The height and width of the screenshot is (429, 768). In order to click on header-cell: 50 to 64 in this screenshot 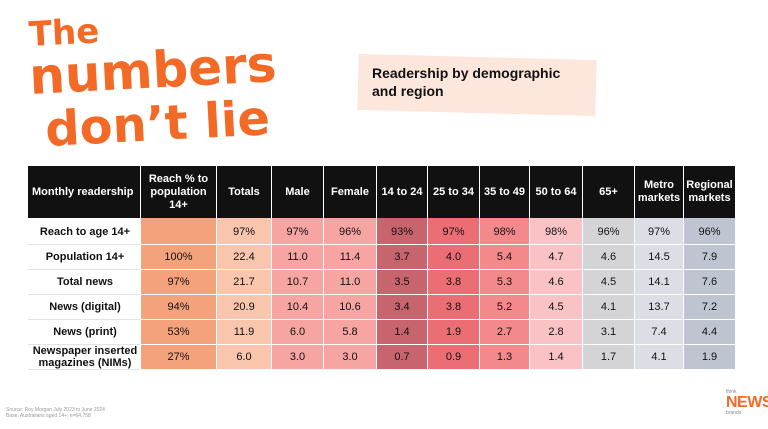, I will do `click(556, 192)`.